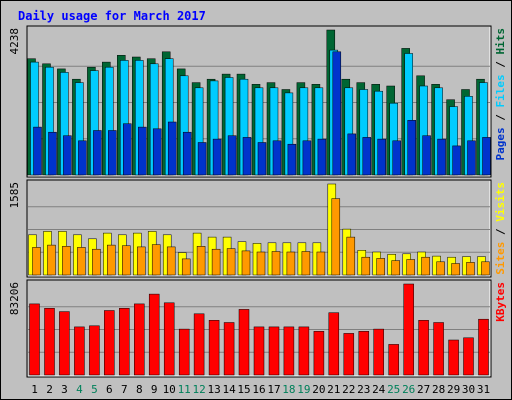  Describe the element at coordinates (79, 389) in the screenshot. I see `x-tick-label: 4` at that location.